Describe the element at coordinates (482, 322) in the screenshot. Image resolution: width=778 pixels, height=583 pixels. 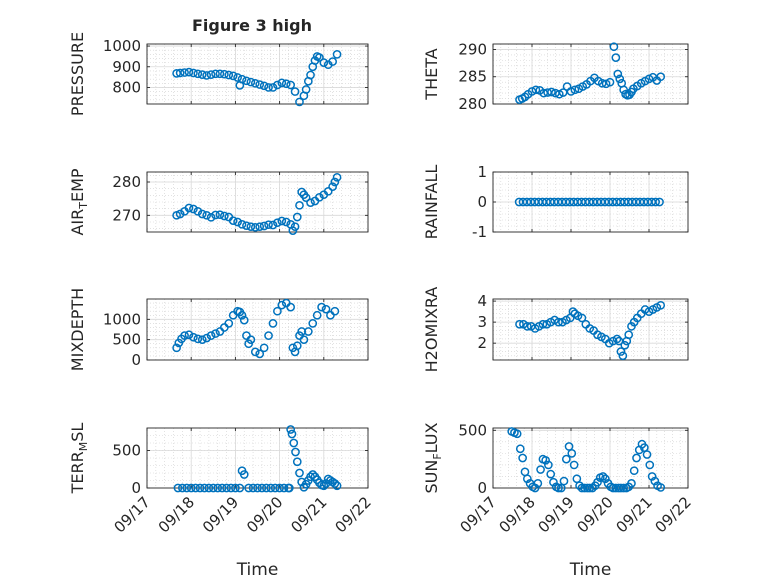
I see `y-tick-label: 3` at that location.